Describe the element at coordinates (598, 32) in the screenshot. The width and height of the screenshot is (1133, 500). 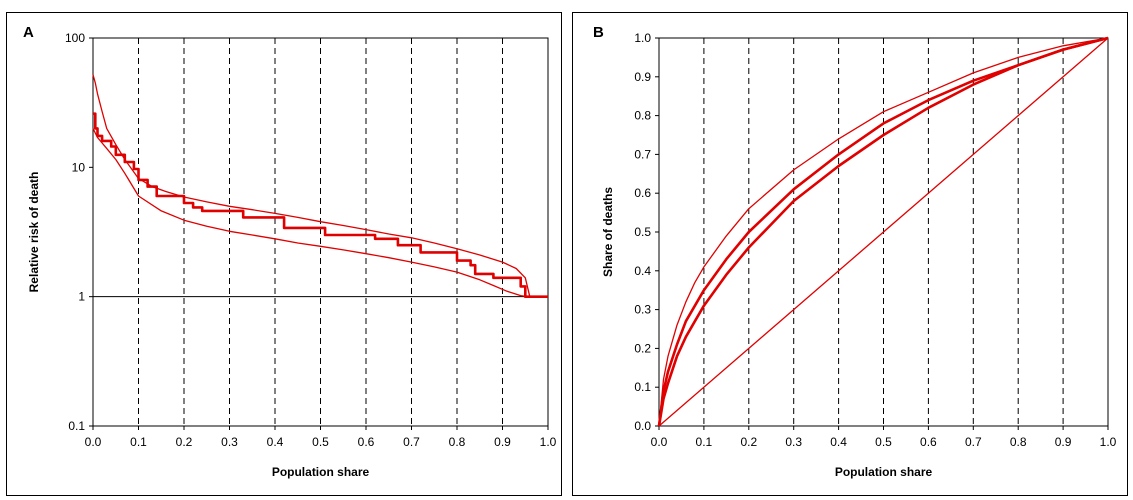
I see `panel-letter-b: B` at that location.